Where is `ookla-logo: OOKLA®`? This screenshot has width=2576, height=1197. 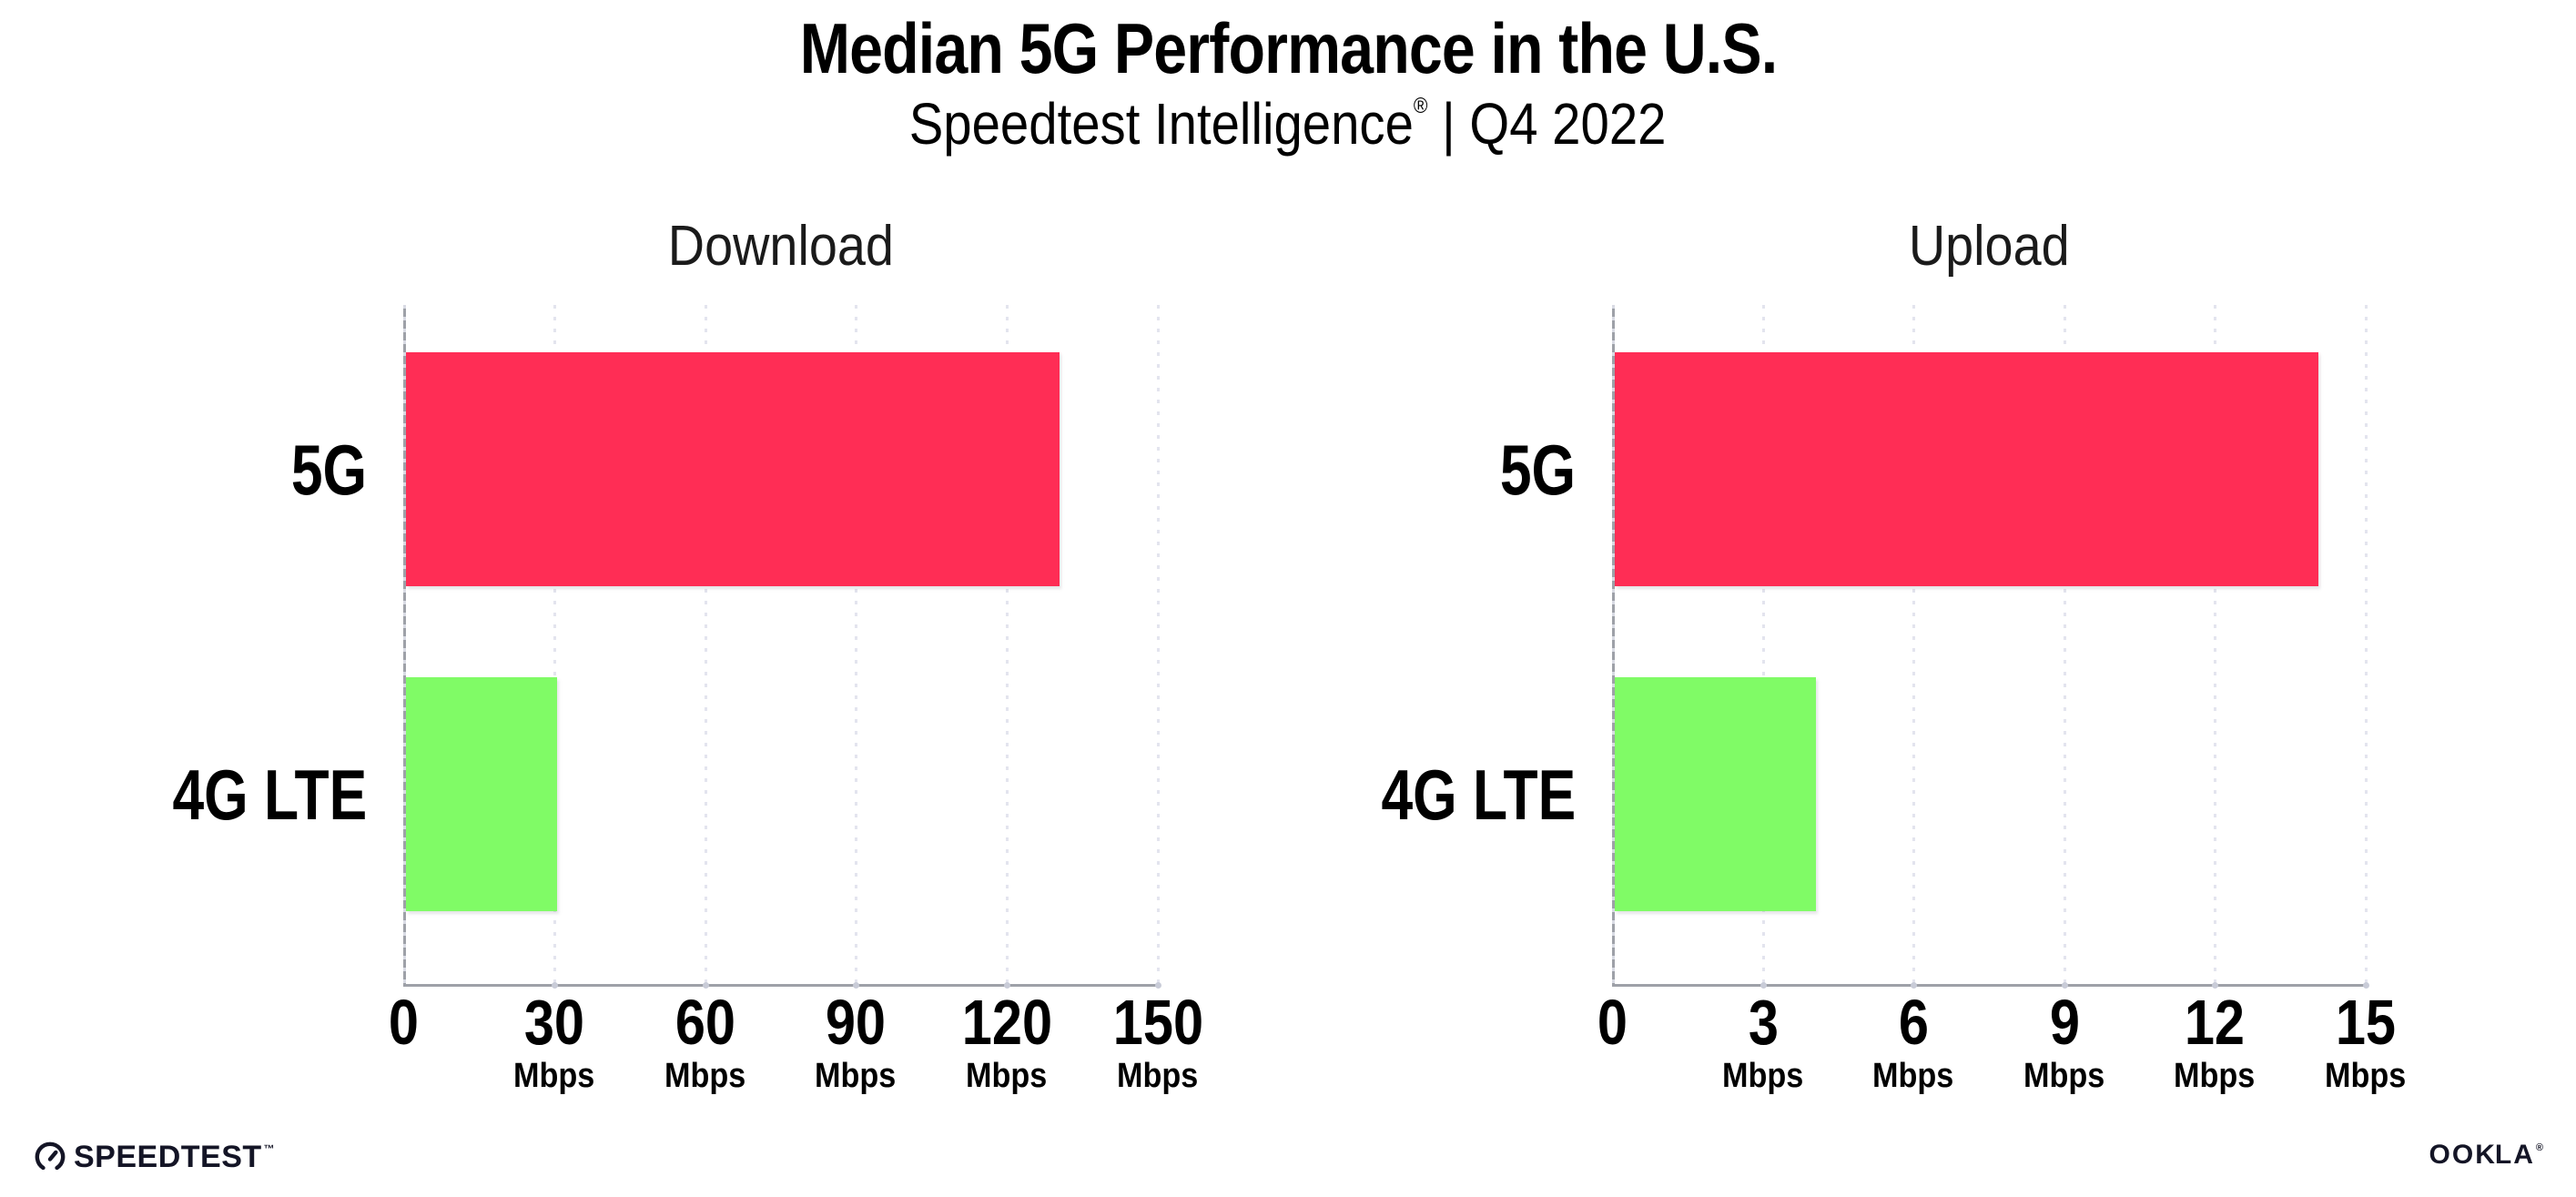
ookla-logo: OOKLA® is located at coordinates (2487, 1155).